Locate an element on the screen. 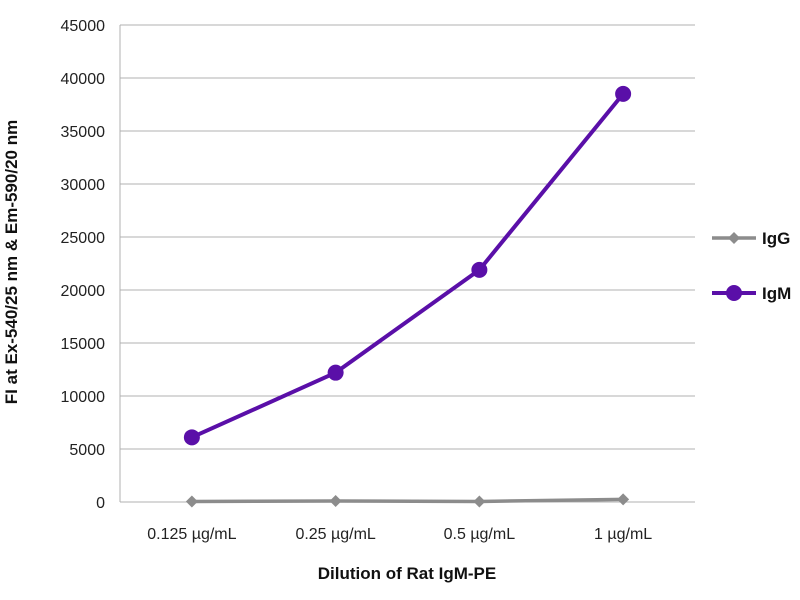 This screenshot has height=600, width=800. y-tick-label: 30000 is located at coordinates (83, 185).